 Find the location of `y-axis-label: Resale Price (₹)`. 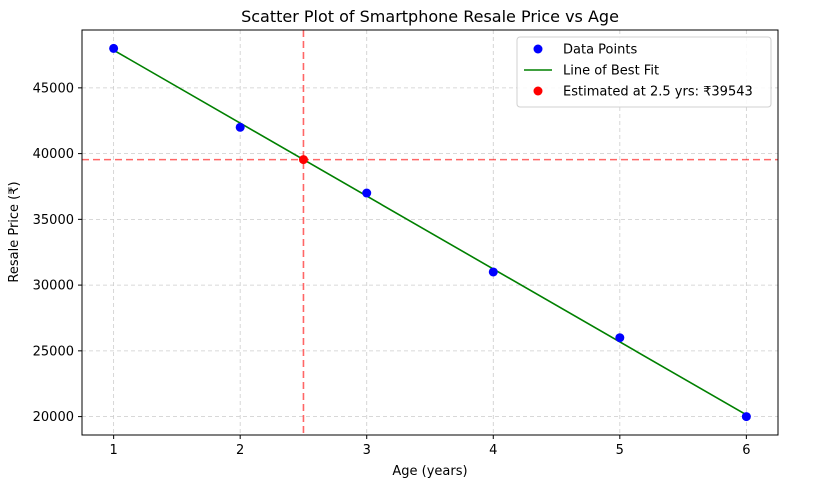

y-axis-label: Resale Price (₹) is located at coordinates (14, 231).